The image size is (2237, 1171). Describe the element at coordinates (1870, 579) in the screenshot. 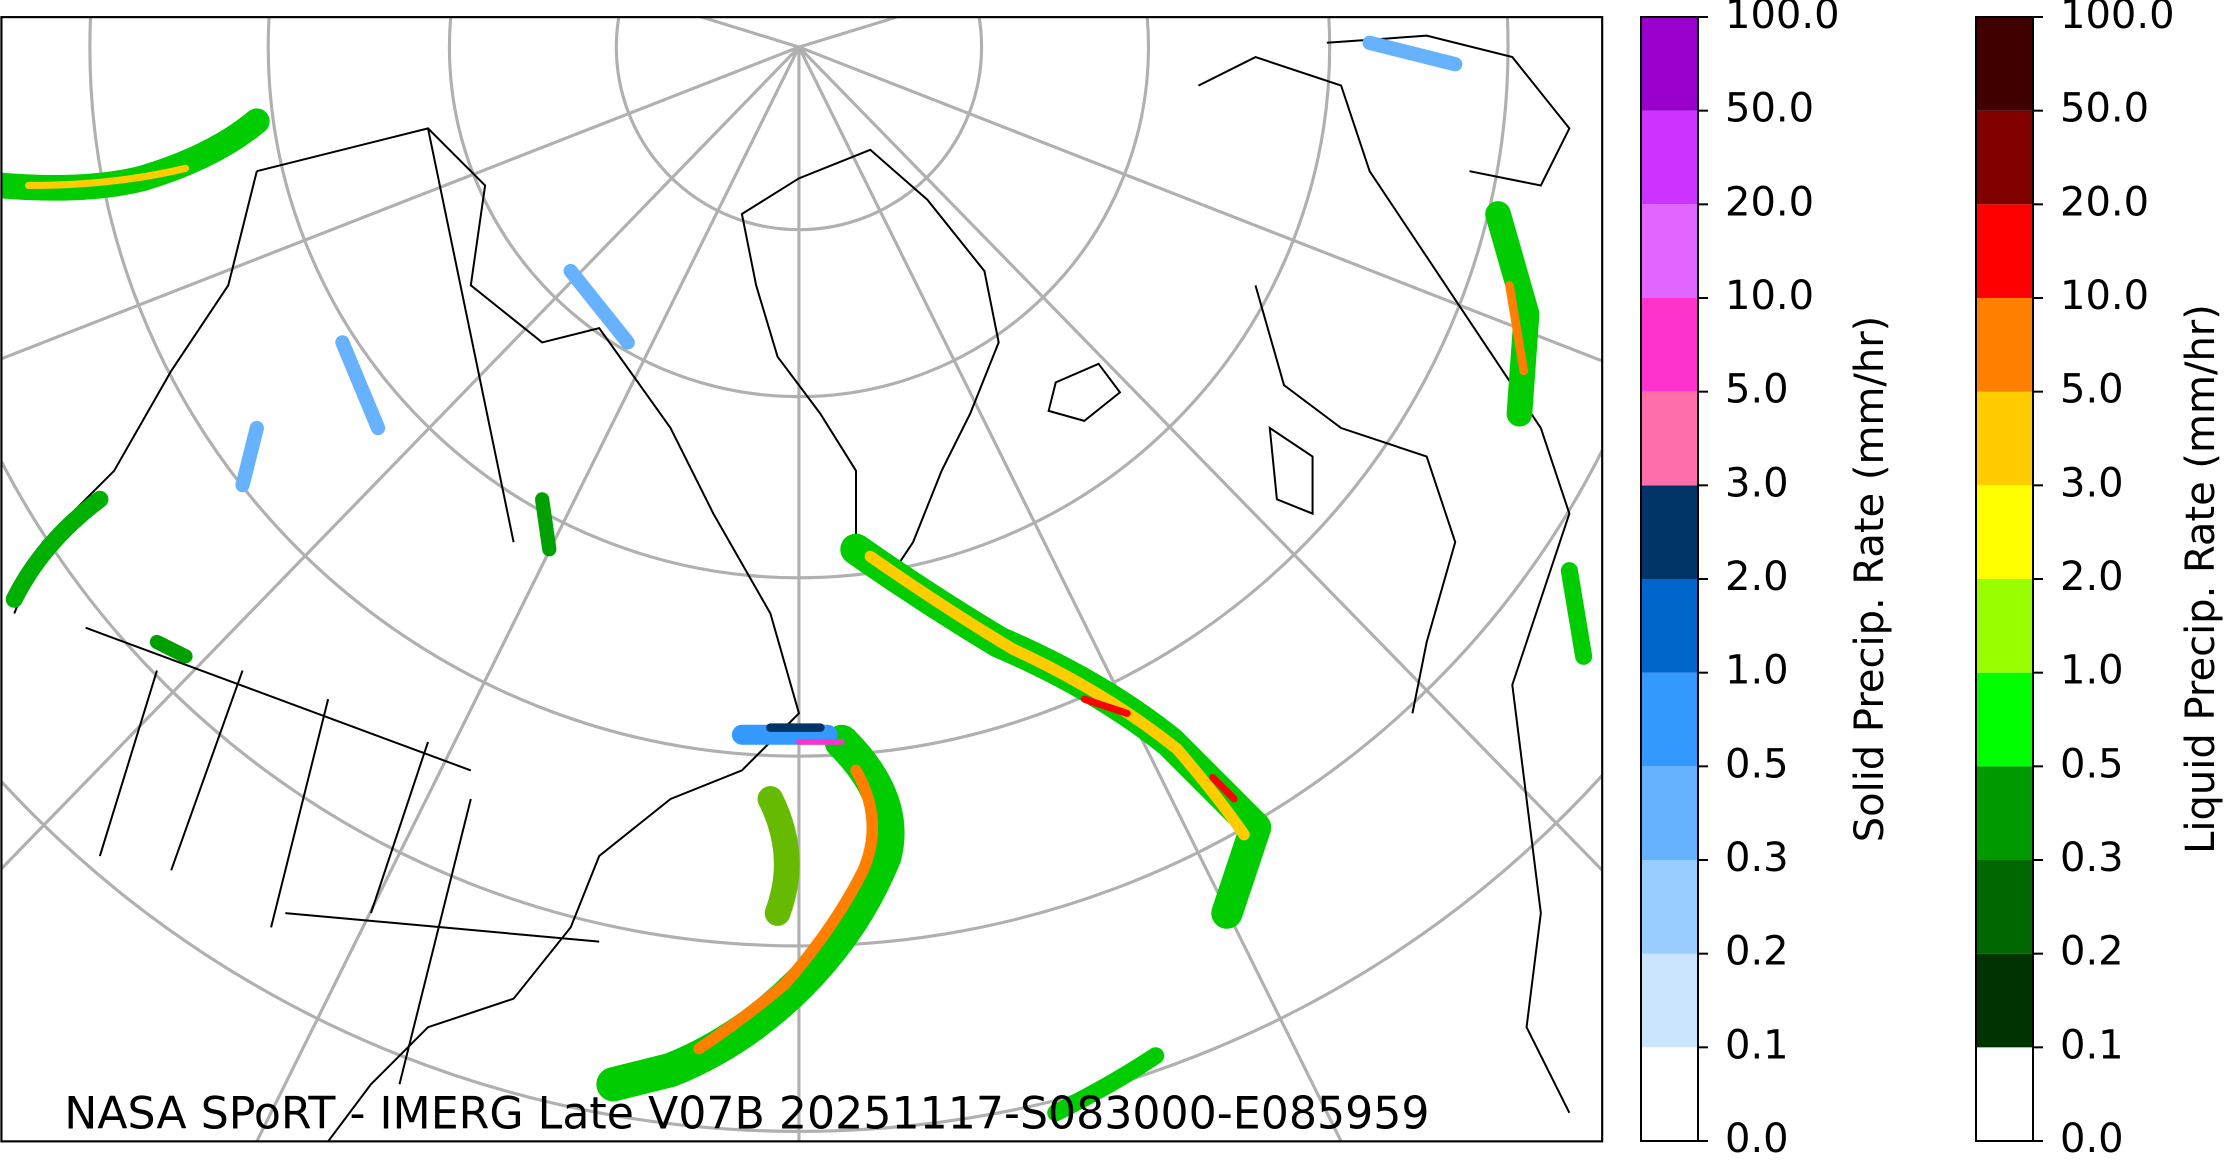

I see `colorbar-label: Solid Precip. Rate (mm/hr)` at that location.